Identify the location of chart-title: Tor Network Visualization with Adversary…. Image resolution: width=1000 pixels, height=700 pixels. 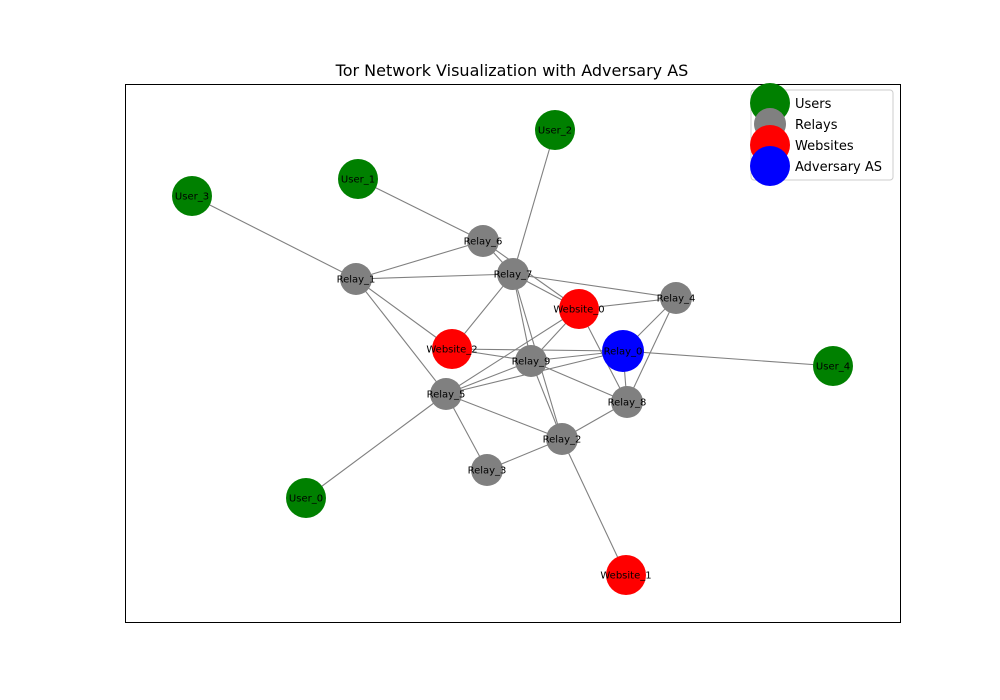
(512, 70).